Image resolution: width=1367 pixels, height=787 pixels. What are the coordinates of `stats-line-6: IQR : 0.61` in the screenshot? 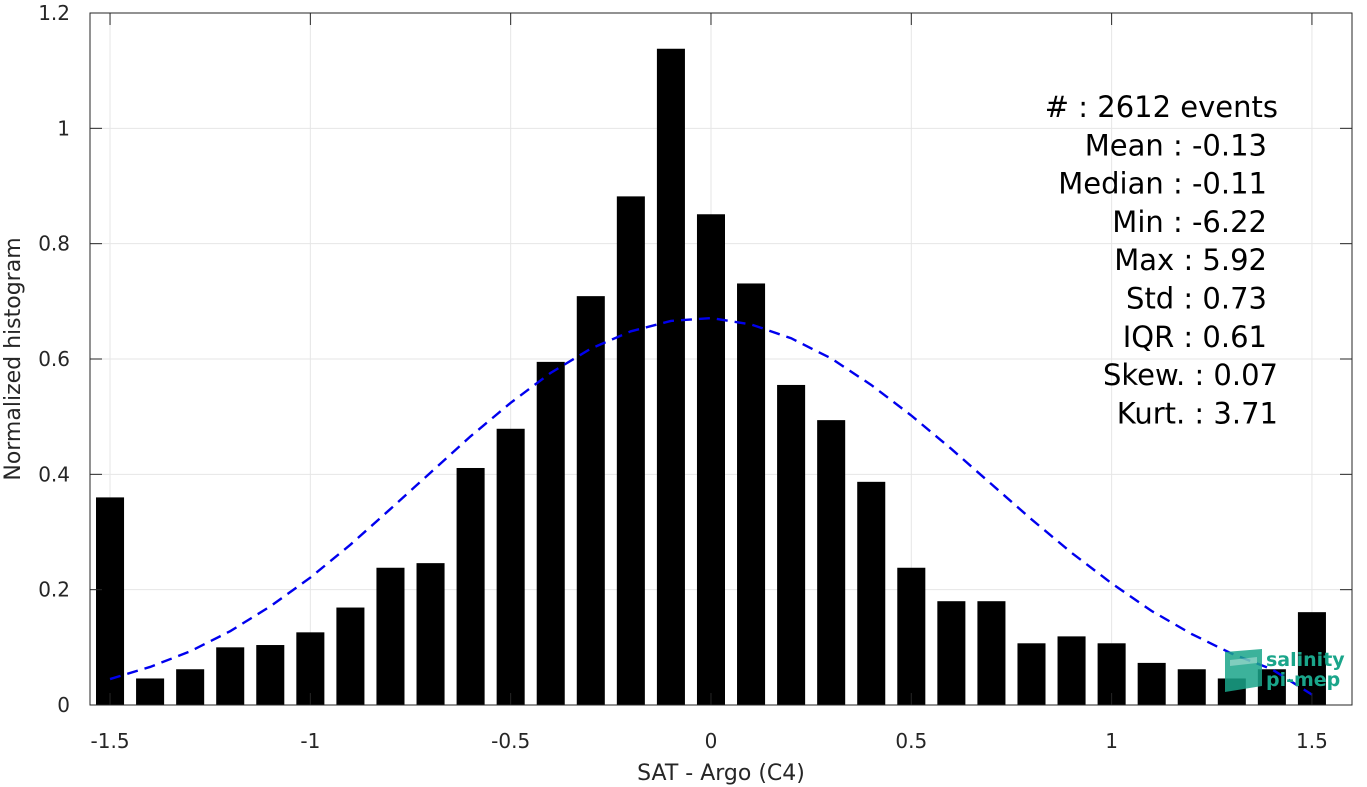 It's located at (1195, 337).